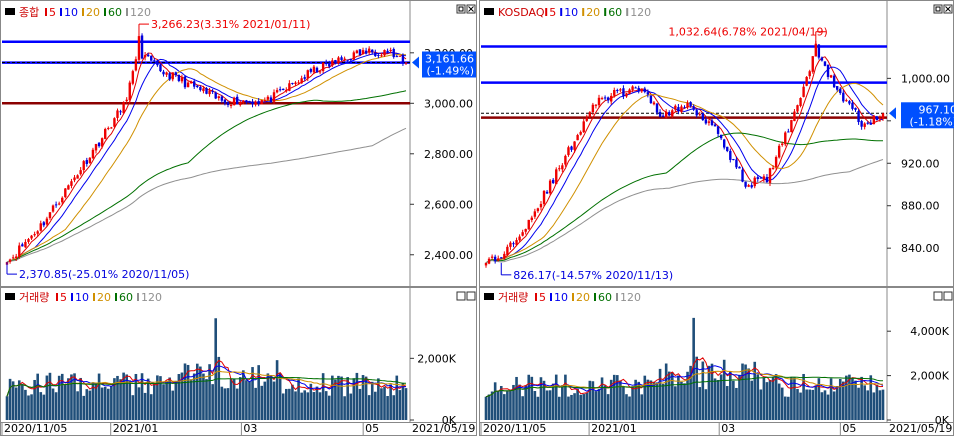 This screenshot has width=954, height=440. I want to click on last-price-change: (-1.18%), so click(932, 121).